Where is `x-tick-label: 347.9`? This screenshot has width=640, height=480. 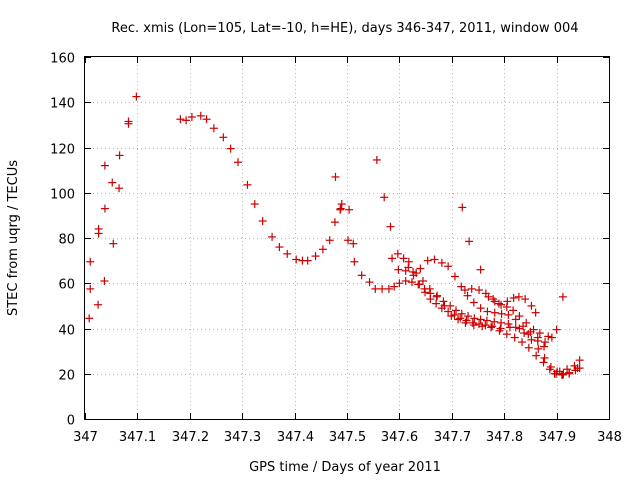
x-tick-label: 347.9 is located at coordinates (557, 437).